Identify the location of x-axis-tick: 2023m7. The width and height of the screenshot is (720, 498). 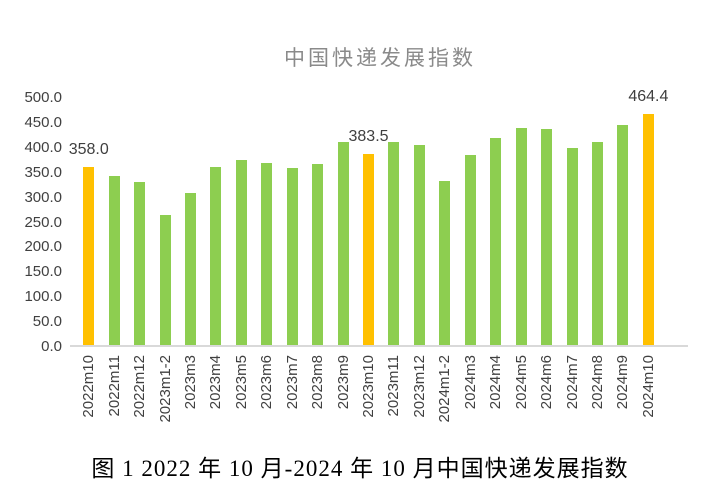
(292, 401).